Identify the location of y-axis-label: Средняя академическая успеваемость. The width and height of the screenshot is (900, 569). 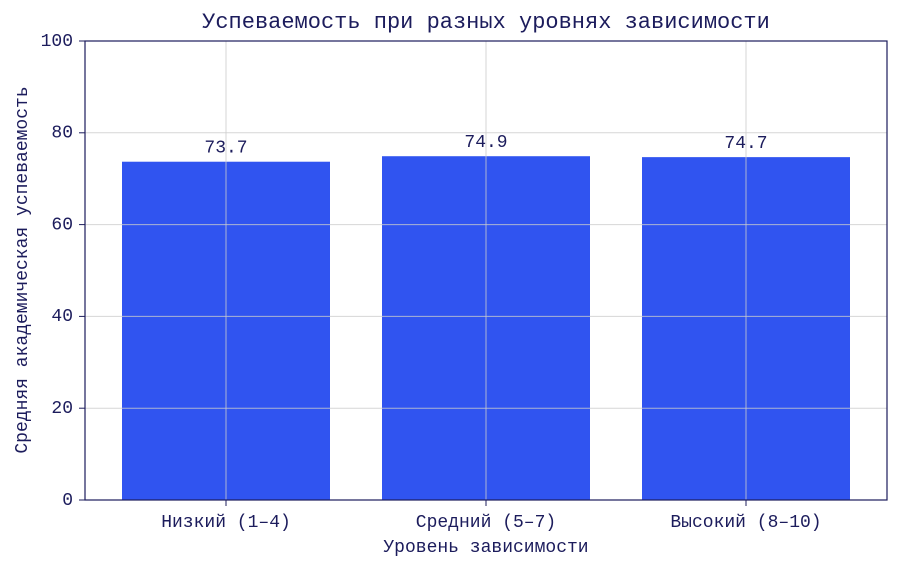
(23, 269).